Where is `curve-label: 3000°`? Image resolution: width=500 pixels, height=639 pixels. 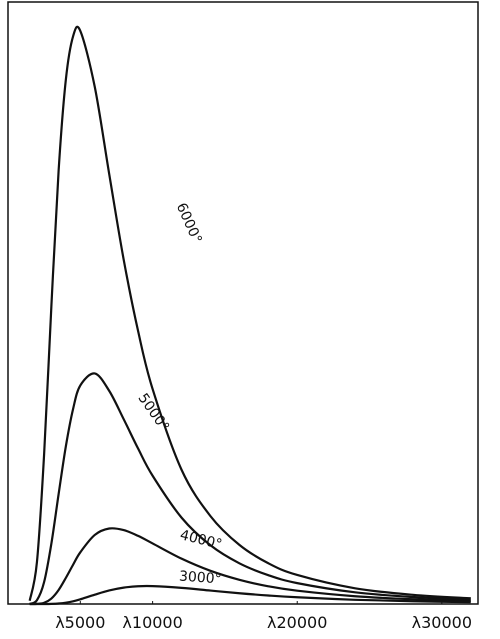
curve-label: 3000° is located at coordinates (200, 578).